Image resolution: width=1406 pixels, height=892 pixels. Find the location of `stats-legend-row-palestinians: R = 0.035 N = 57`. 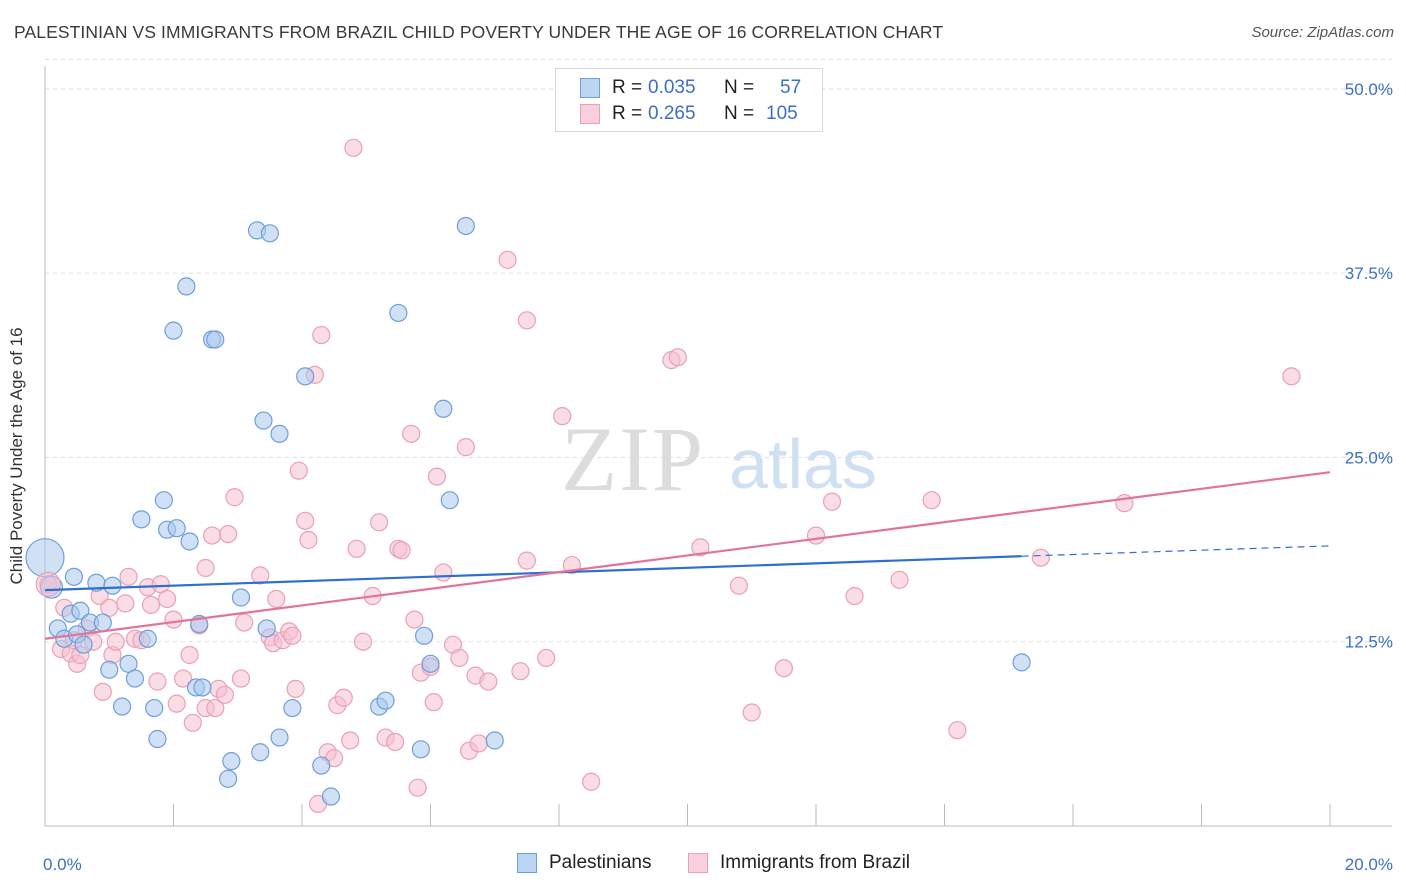

stats-legend-row-palestinians: R = 0.035 N = 57 is located at coordinates (690, 88).